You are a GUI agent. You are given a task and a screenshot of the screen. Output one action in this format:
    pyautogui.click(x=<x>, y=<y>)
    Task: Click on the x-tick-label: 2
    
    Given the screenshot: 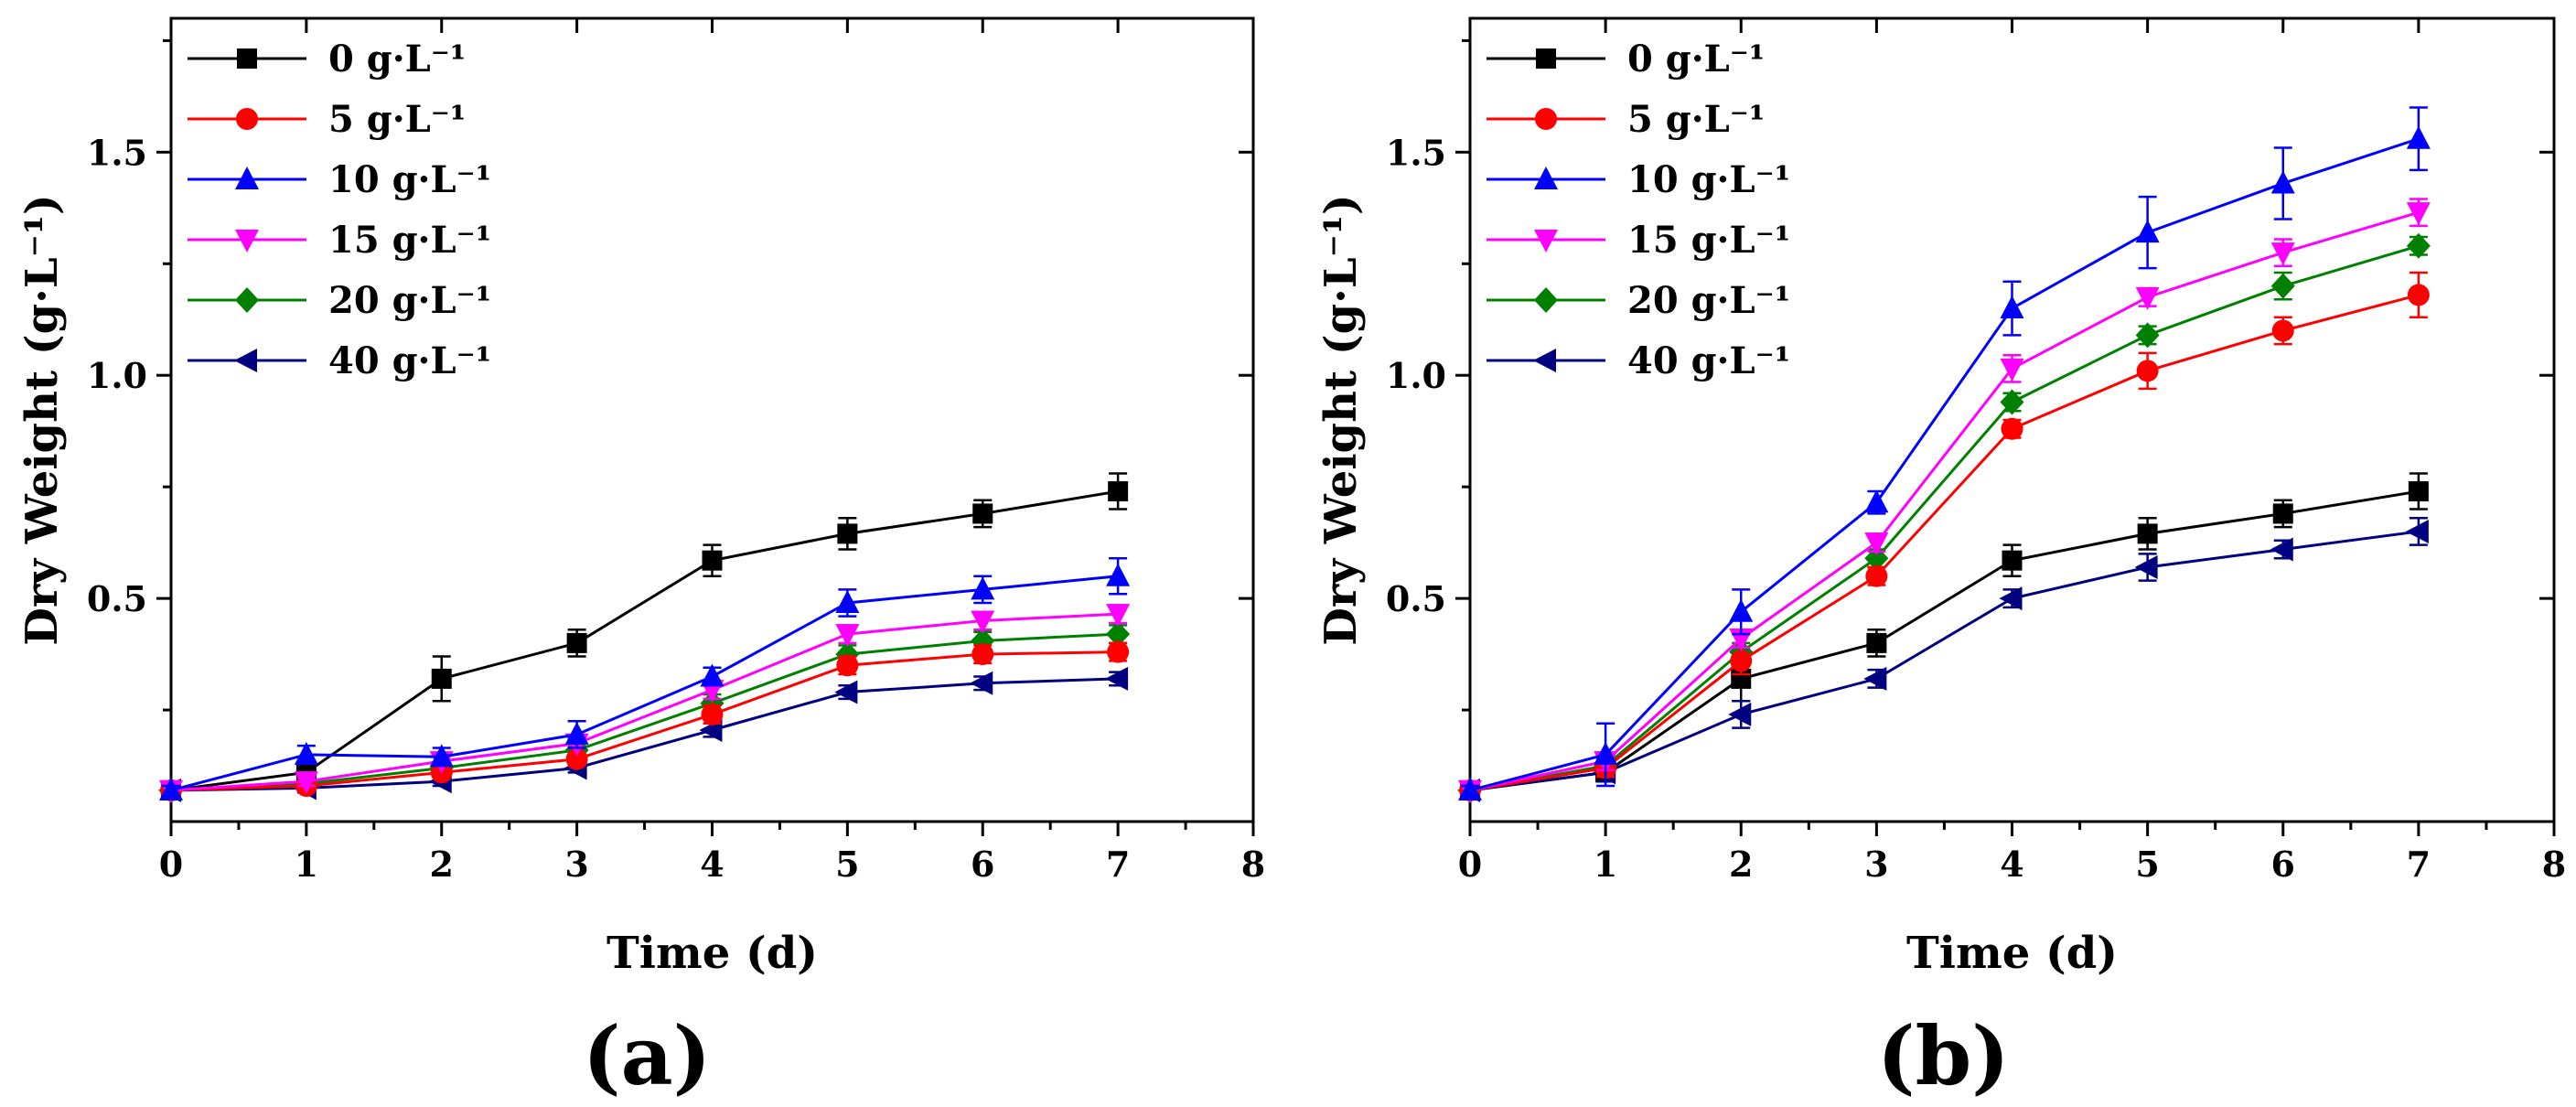 What is the action you would take?
    pyautogui.click(x=442, y=865)
    